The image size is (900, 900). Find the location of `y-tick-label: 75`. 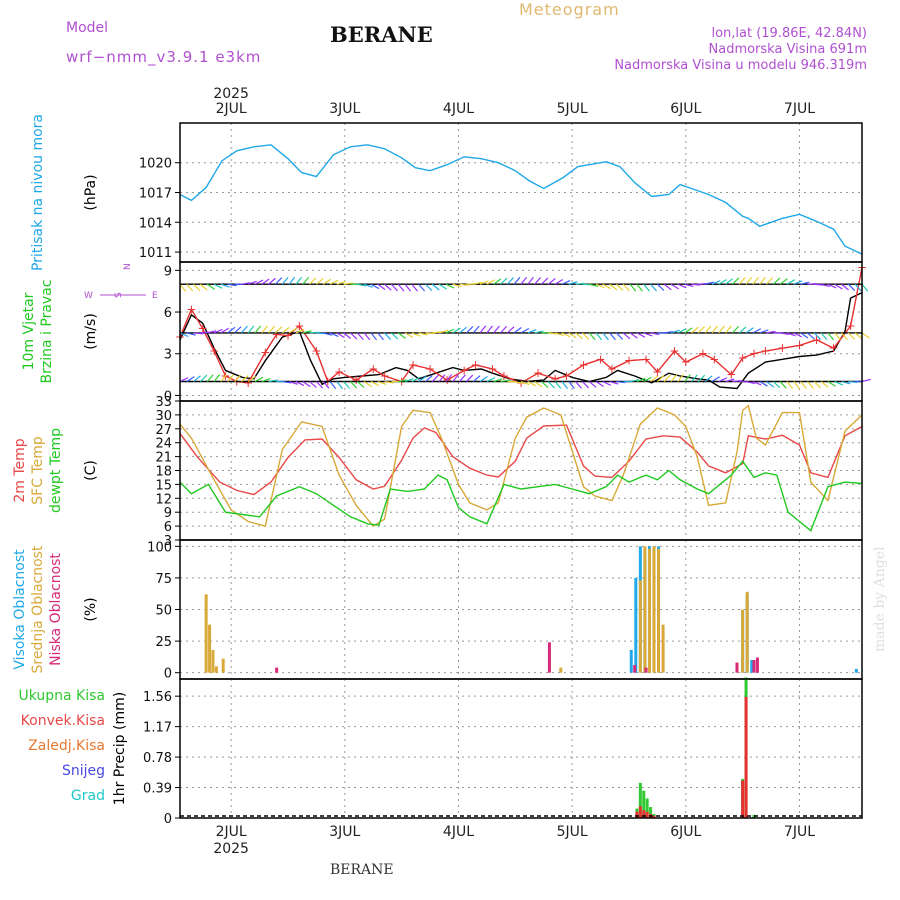

y-tick-label: 75 is located at coordinates (163, 579).